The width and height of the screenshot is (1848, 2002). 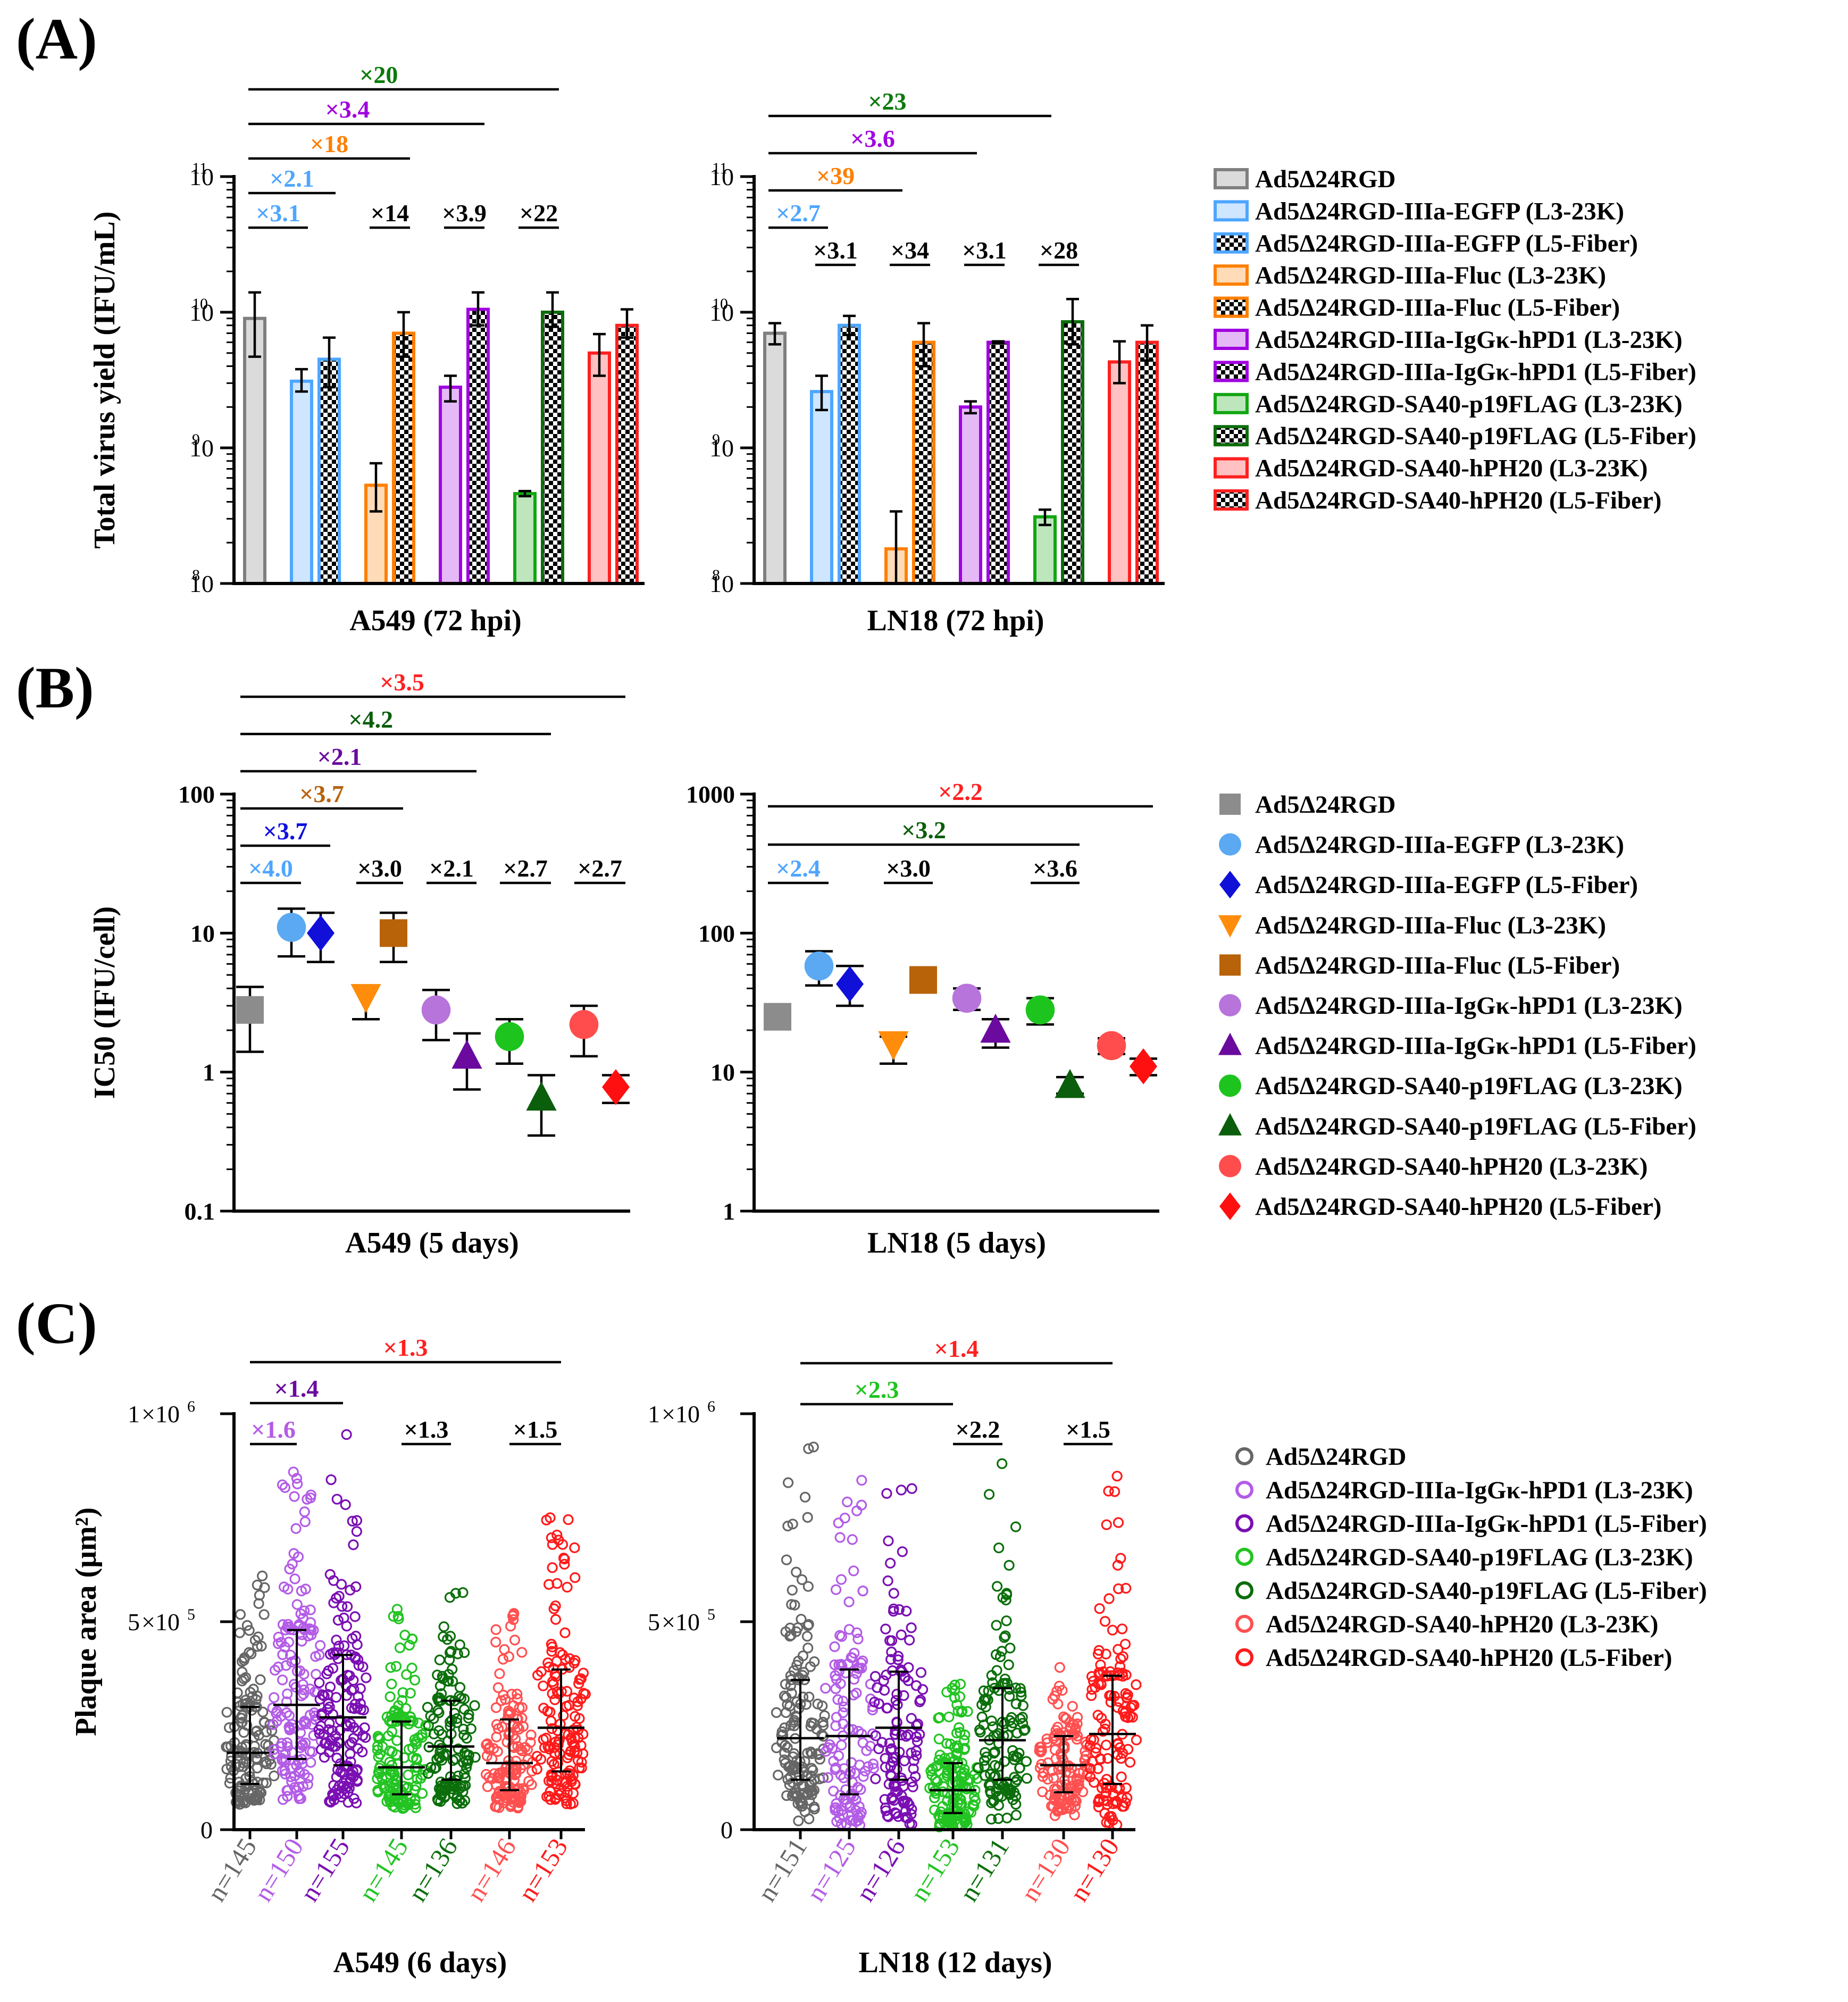 I want to click on fold-change-label: ×39, so click(x=835, y=176).